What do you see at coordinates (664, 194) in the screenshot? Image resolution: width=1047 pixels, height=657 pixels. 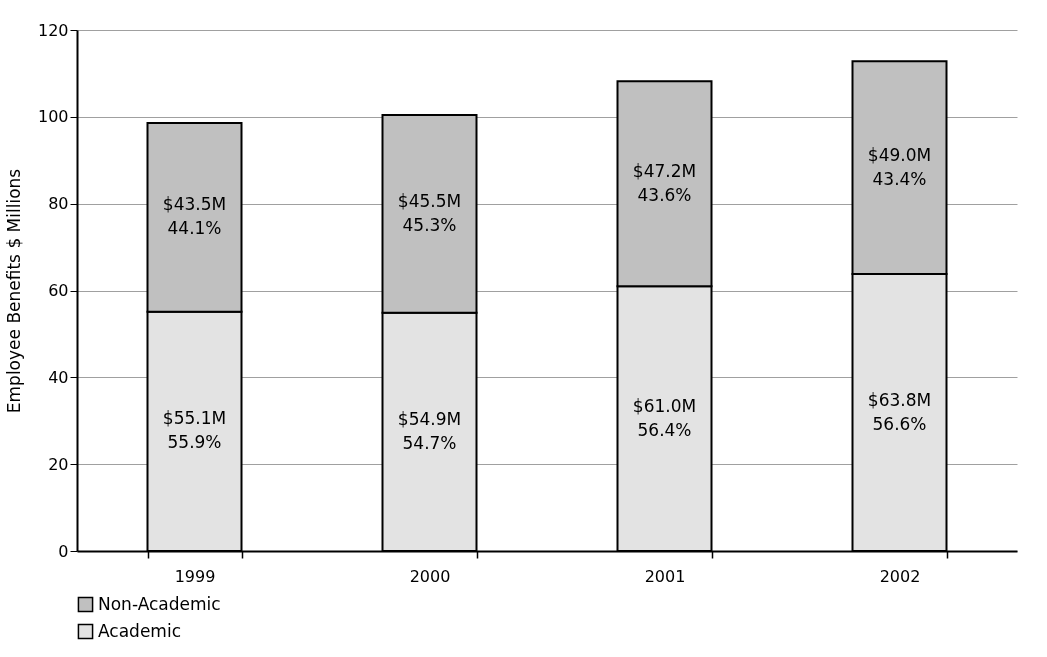 I see `annotation: 43.6%` at bounding box center [664, 194].